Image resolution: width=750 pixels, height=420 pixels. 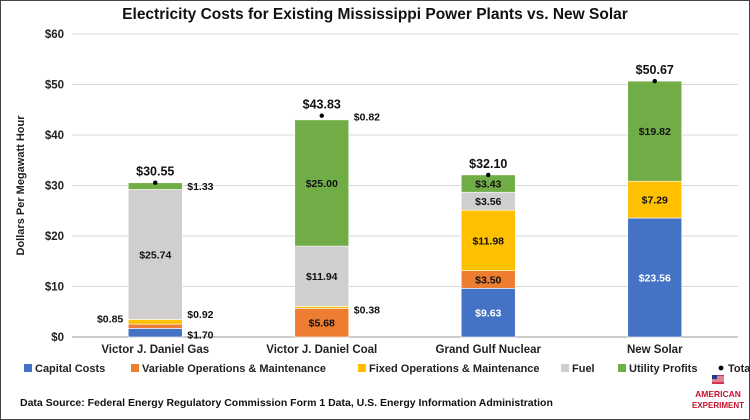 What do you see at coordinates (54, 35) in the screenshot?
I see `y-tick-label: $60` at bounding box center [54, 35].